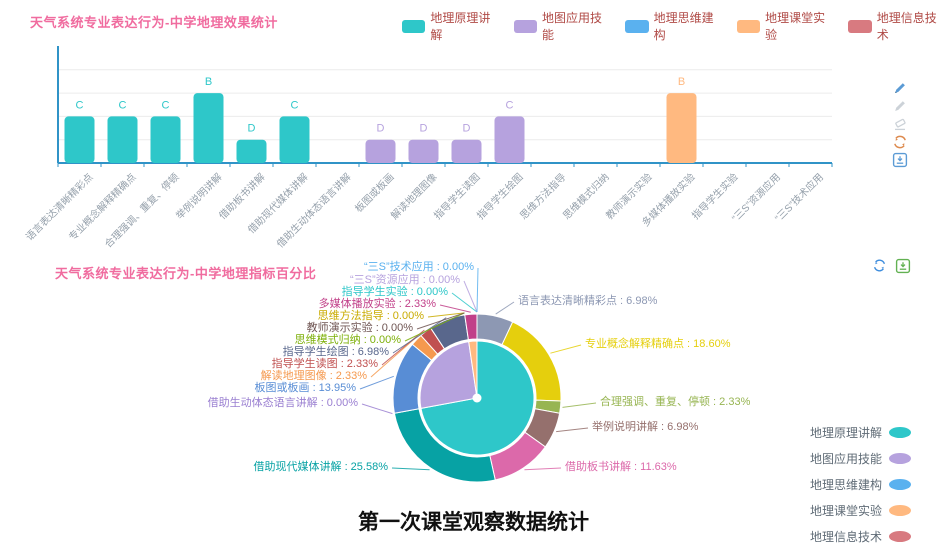 The image size is (947, 546). Describe the element at coordinates (675, 402) in the screenshot. I see `pie-label: 合理强调、重复、停顿 : 2.33%` at that location.